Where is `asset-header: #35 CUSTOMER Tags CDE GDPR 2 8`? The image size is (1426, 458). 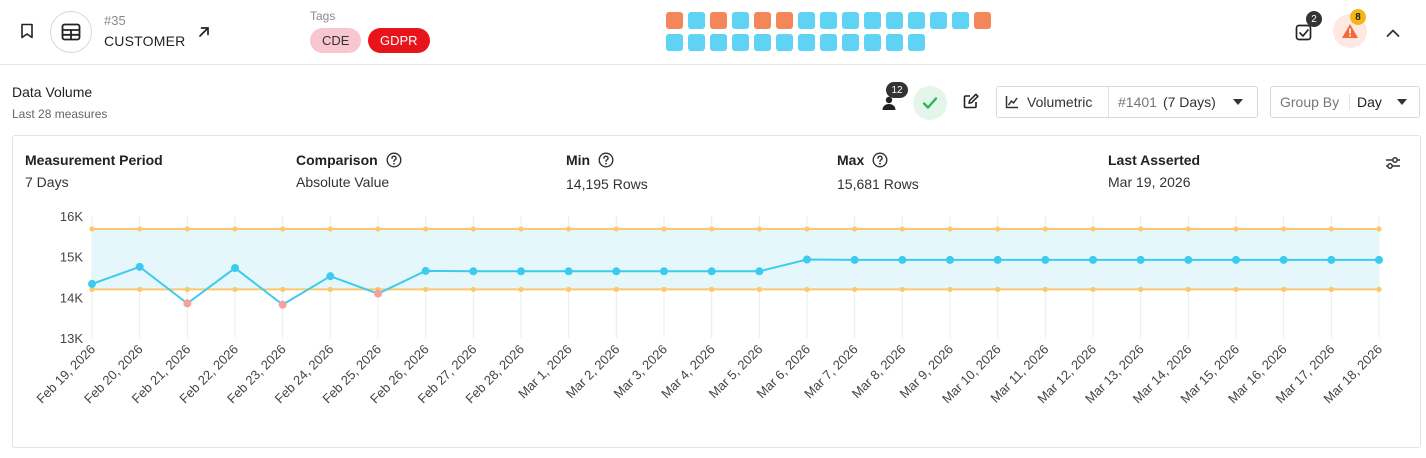
asset-header: #35 CUSTOMER Tags CDE GDPR 2 8 is located at coordinates (713, 32).